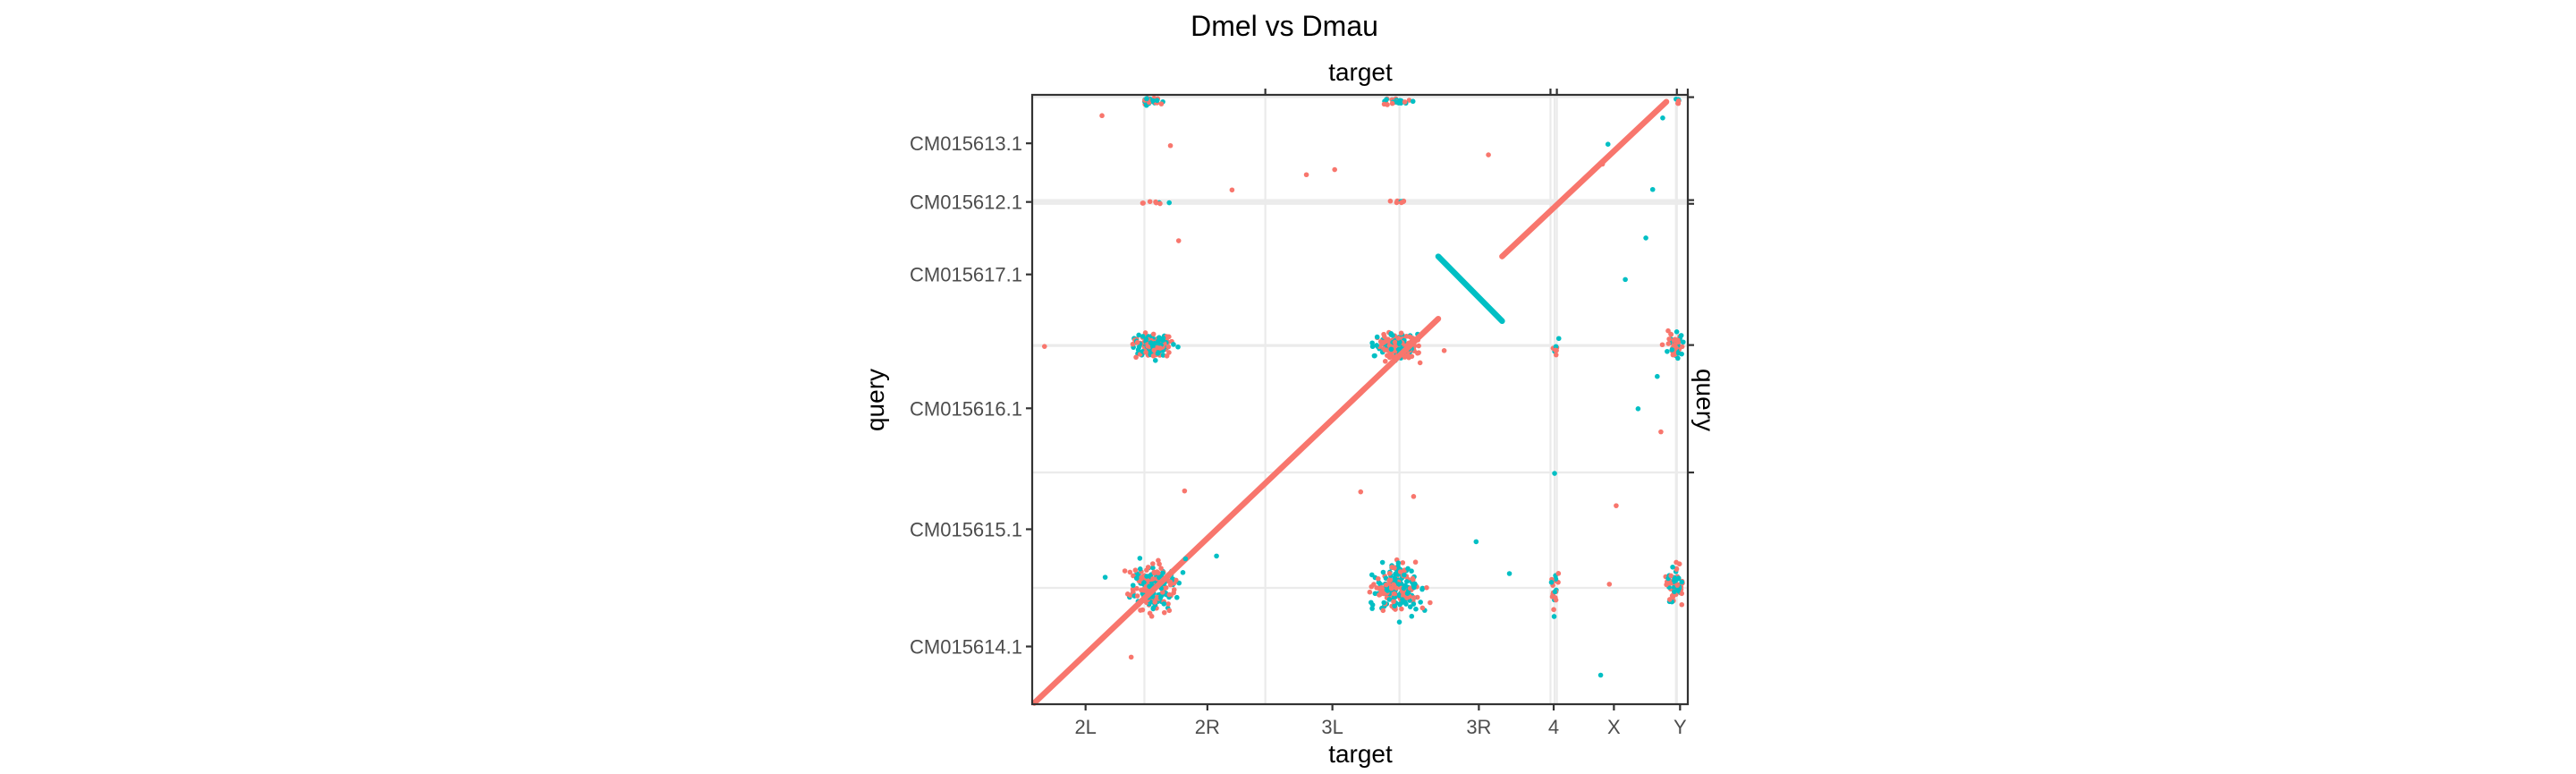 The width and height of the screenshot is (2576, 774). What do you see at coordinates (1478, 727) in the screenshot?
I see `x-tick-label: 3R` at bounding box center [1478, 727].